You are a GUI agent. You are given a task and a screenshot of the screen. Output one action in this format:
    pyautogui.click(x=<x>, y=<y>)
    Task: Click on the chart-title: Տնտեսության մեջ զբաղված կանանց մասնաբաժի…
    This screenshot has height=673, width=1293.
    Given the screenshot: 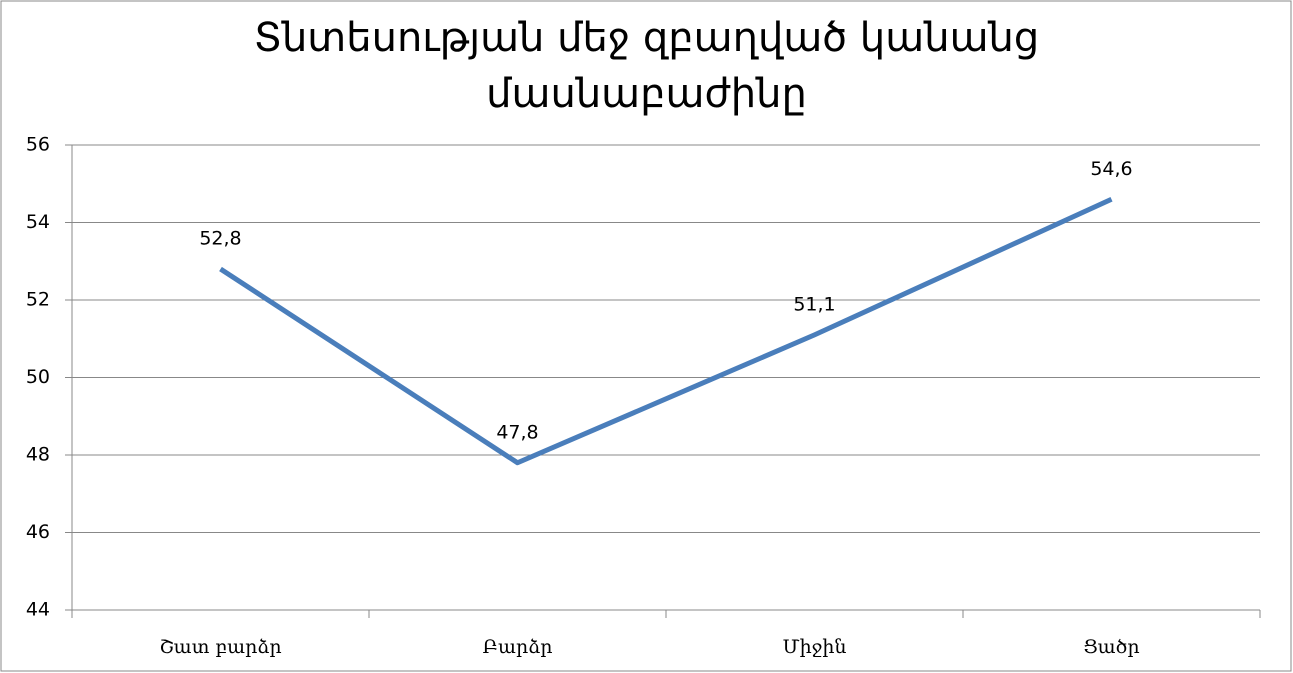 What is the action you would take?
    pyautogui.click(x=646, y=66)
    